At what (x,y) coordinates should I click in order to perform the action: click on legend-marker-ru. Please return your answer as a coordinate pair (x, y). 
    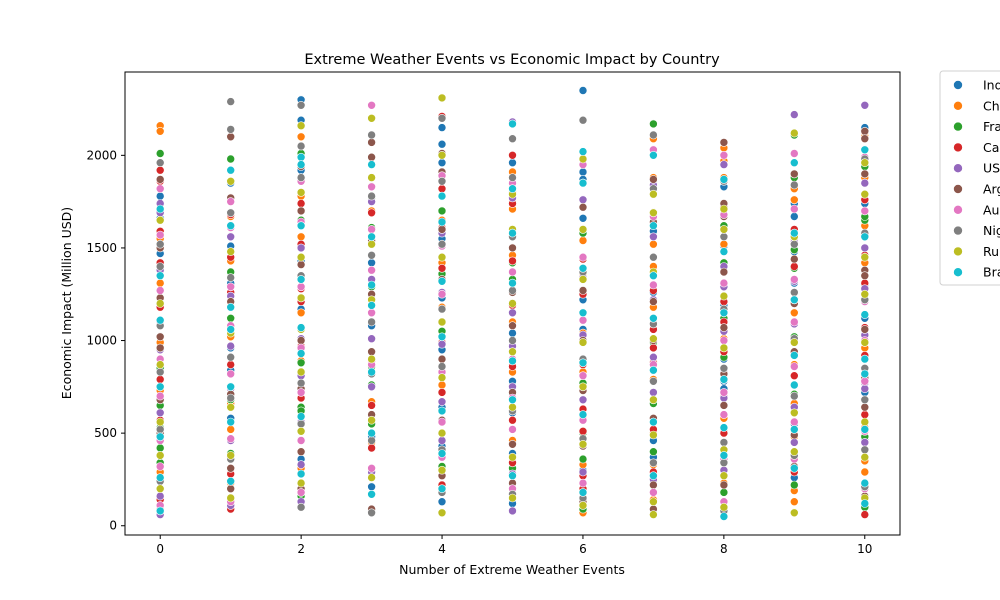
    Looking at the image, I should click on (958, 251).